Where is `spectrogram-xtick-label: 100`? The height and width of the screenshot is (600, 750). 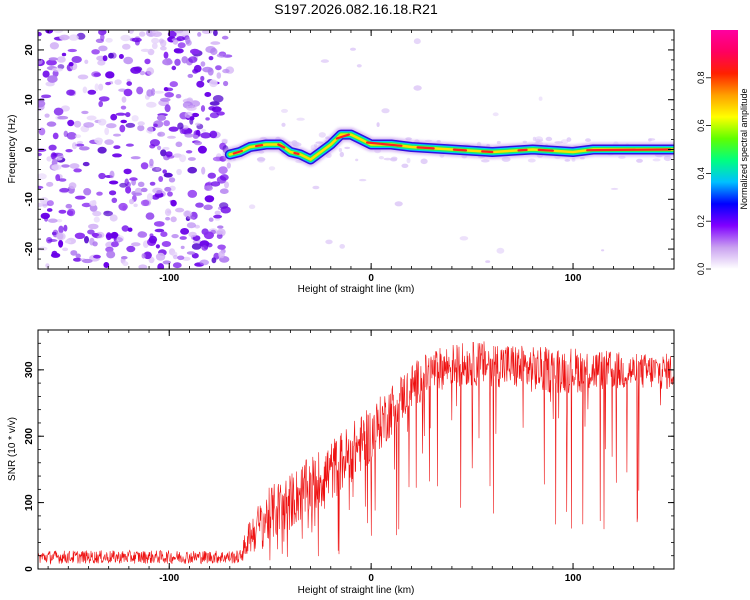
spectrogram-xtick-label: 100 is located at coordinates (573, 278).